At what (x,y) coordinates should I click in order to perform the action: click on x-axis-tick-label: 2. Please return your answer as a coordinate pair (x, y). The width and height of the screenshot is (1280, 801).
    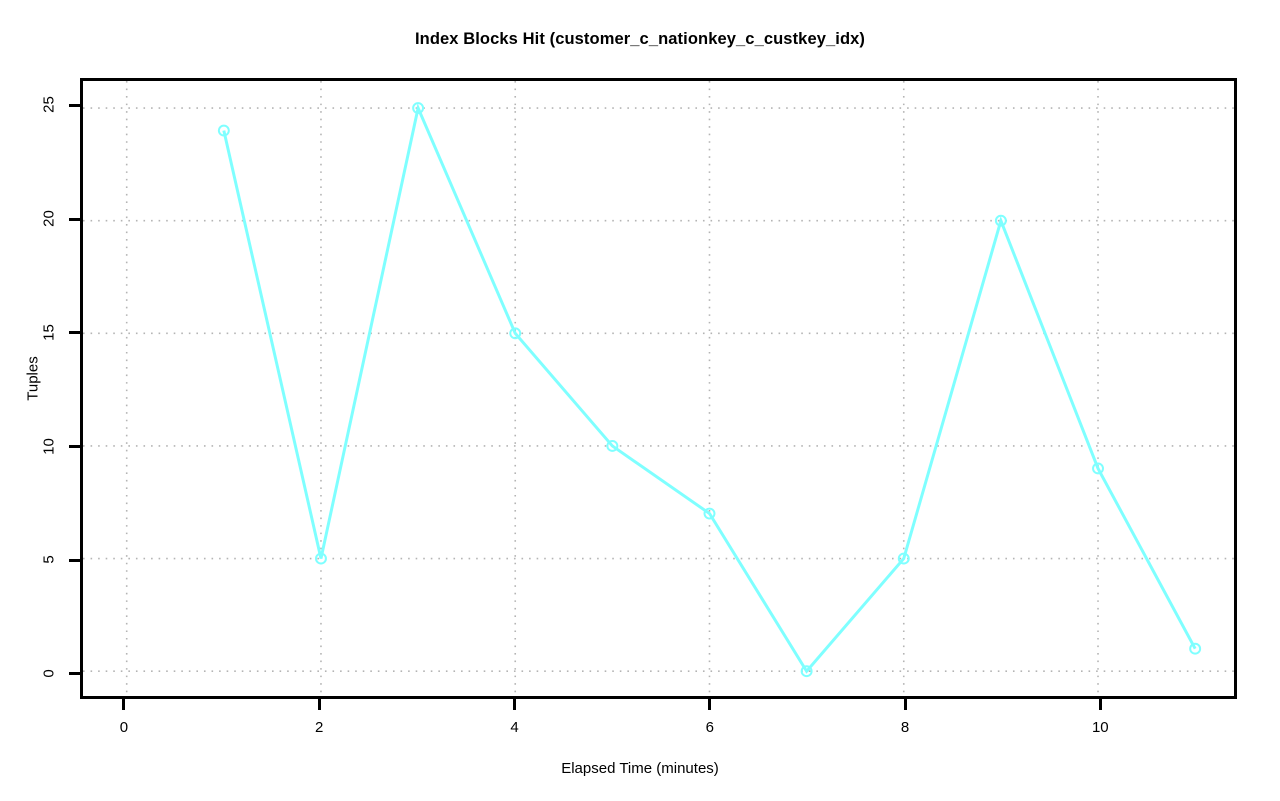
    Looking at the image, I should click on (319, 727).